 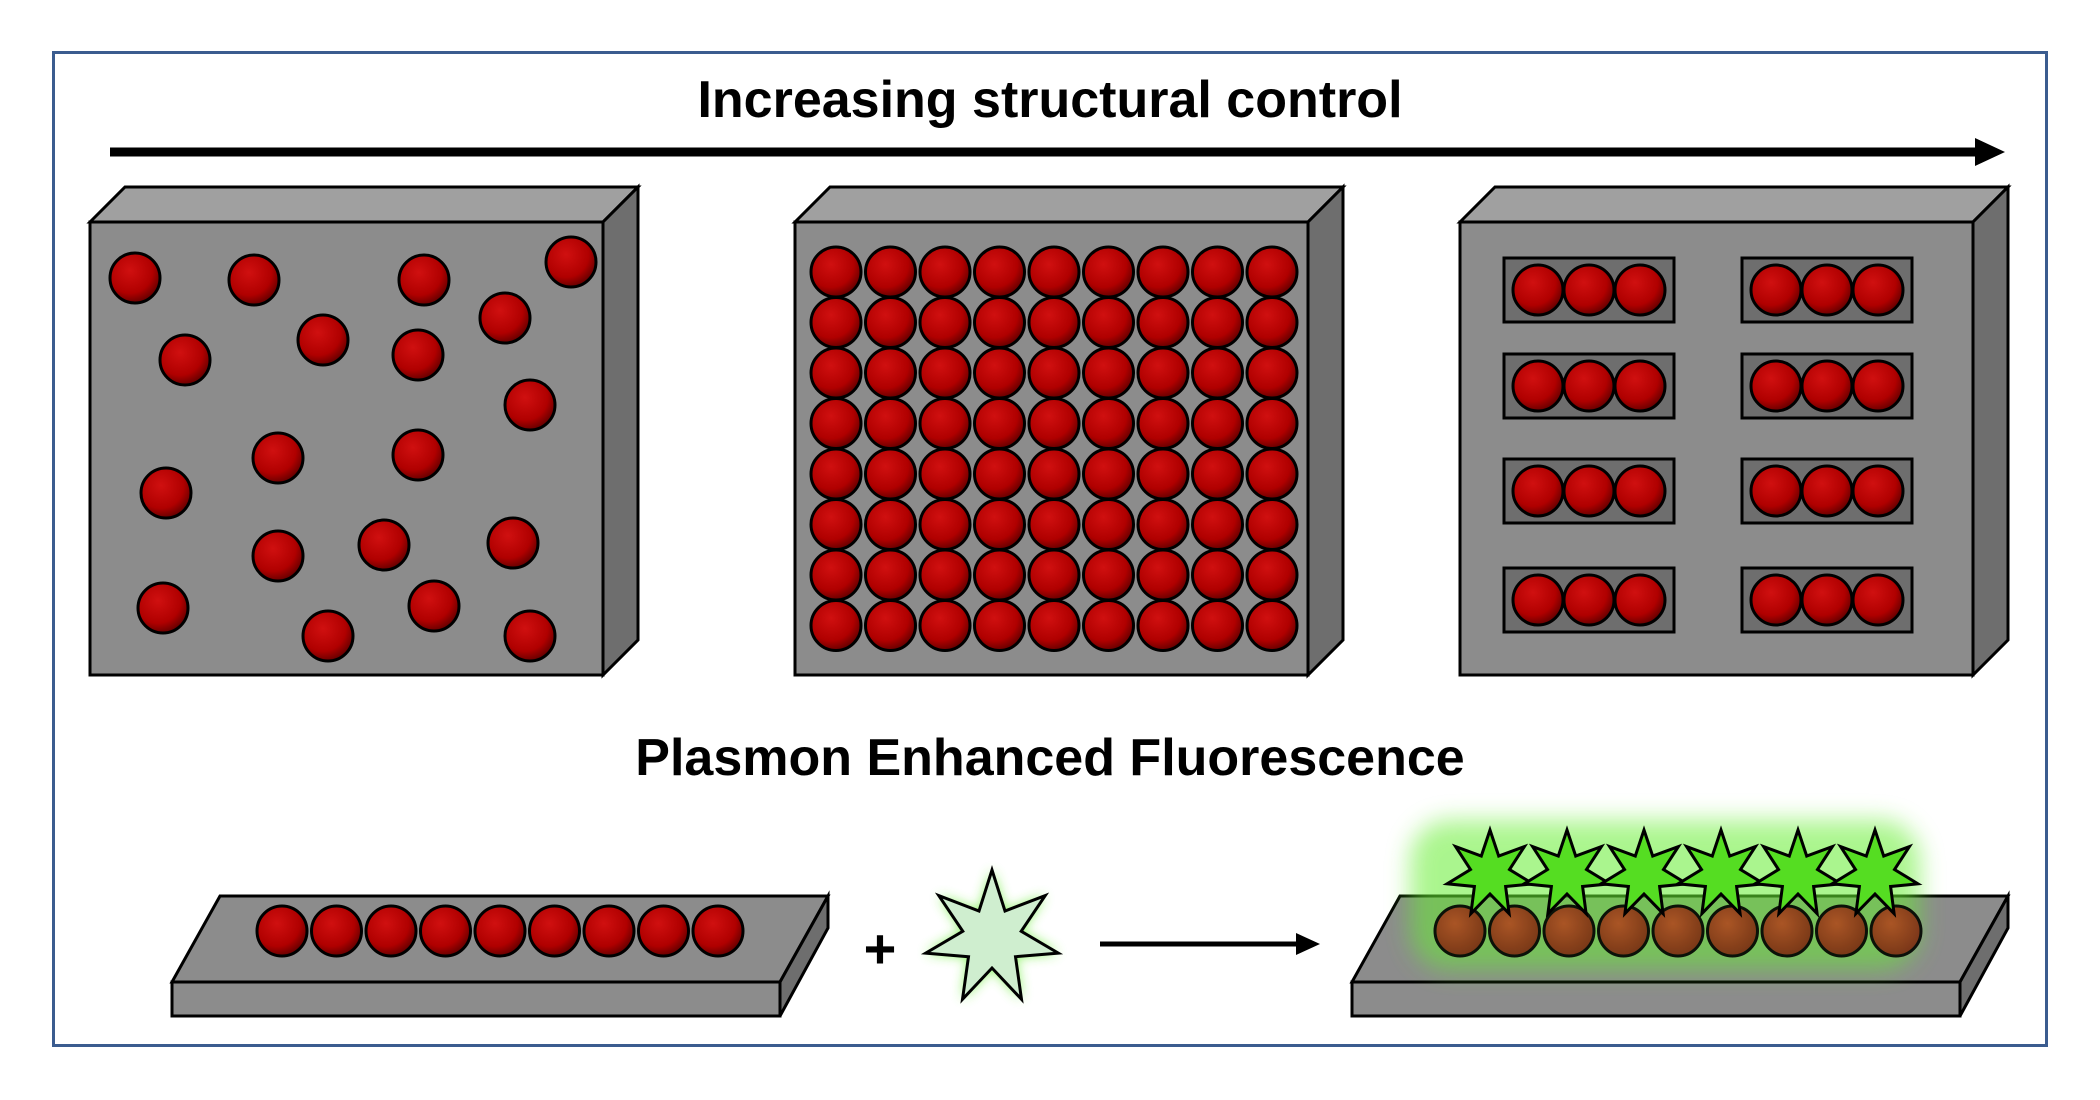 I want to click on fluorophore-stars-enhanced, so click(x=1682, y=871).